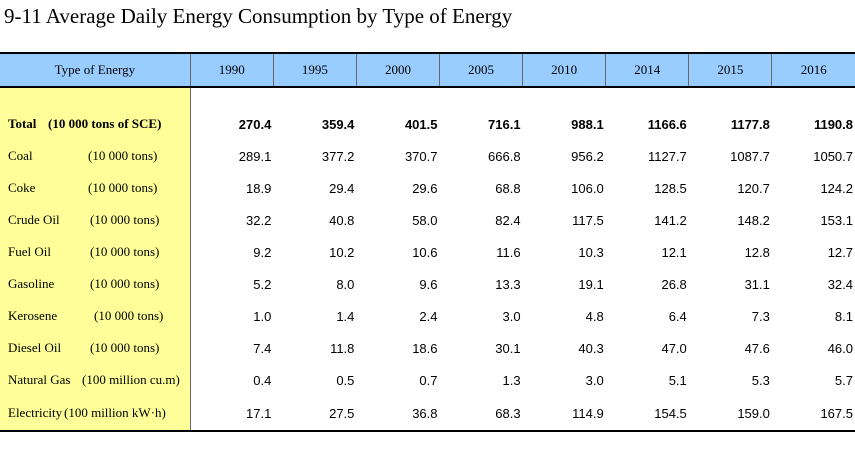 This screenshot has width=855, height=460. I want to click on table-cell-value: 1166.6, so click(667, 124).